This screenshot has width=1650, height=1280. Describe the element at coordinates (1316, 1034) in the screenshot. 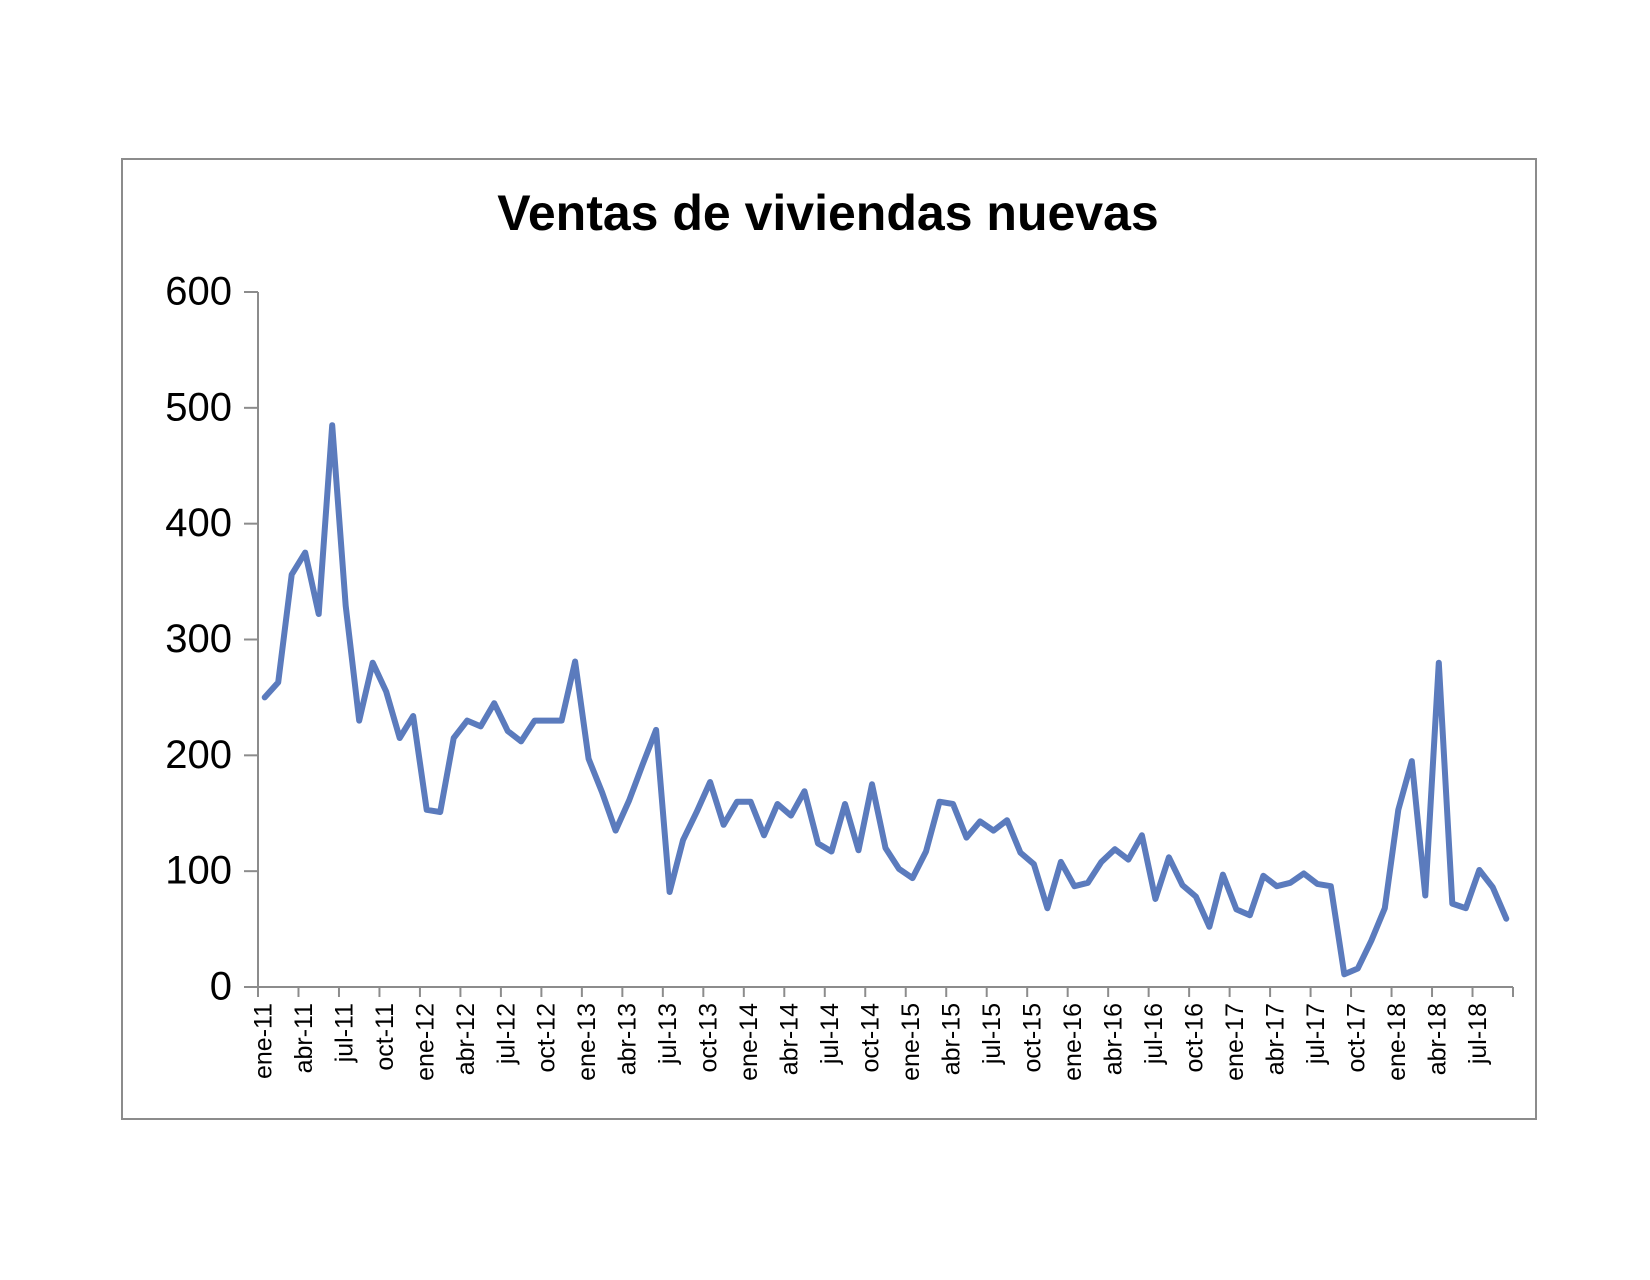

I see `x-tick-label: jul-17` at that location.